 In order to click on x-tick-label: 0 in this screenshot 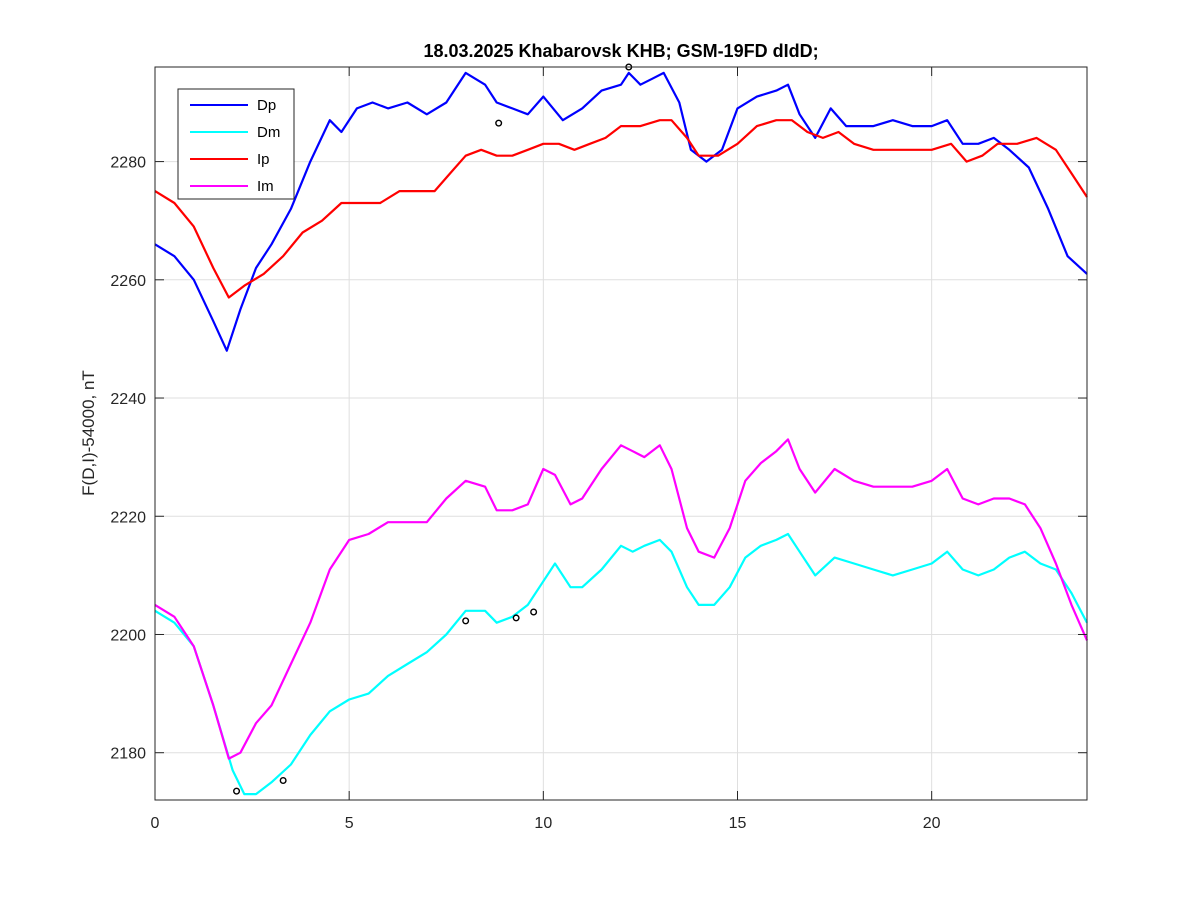, I will do `click(155, 823)`.